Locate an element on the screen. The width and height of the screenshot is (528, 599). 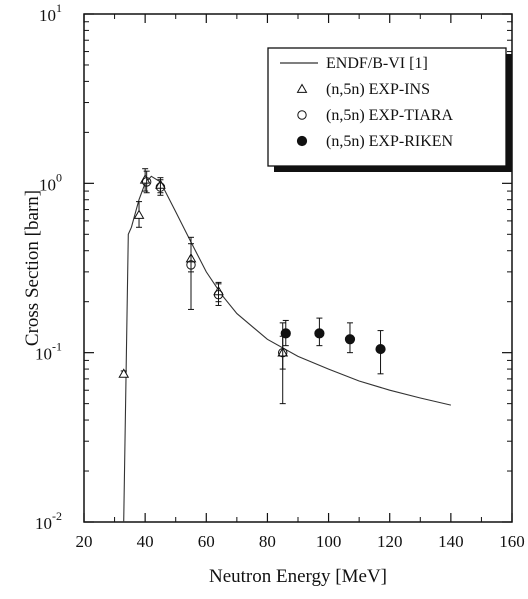
x-axis-label: Neutron Energy [MeV] is located at coordinates (298, 576).